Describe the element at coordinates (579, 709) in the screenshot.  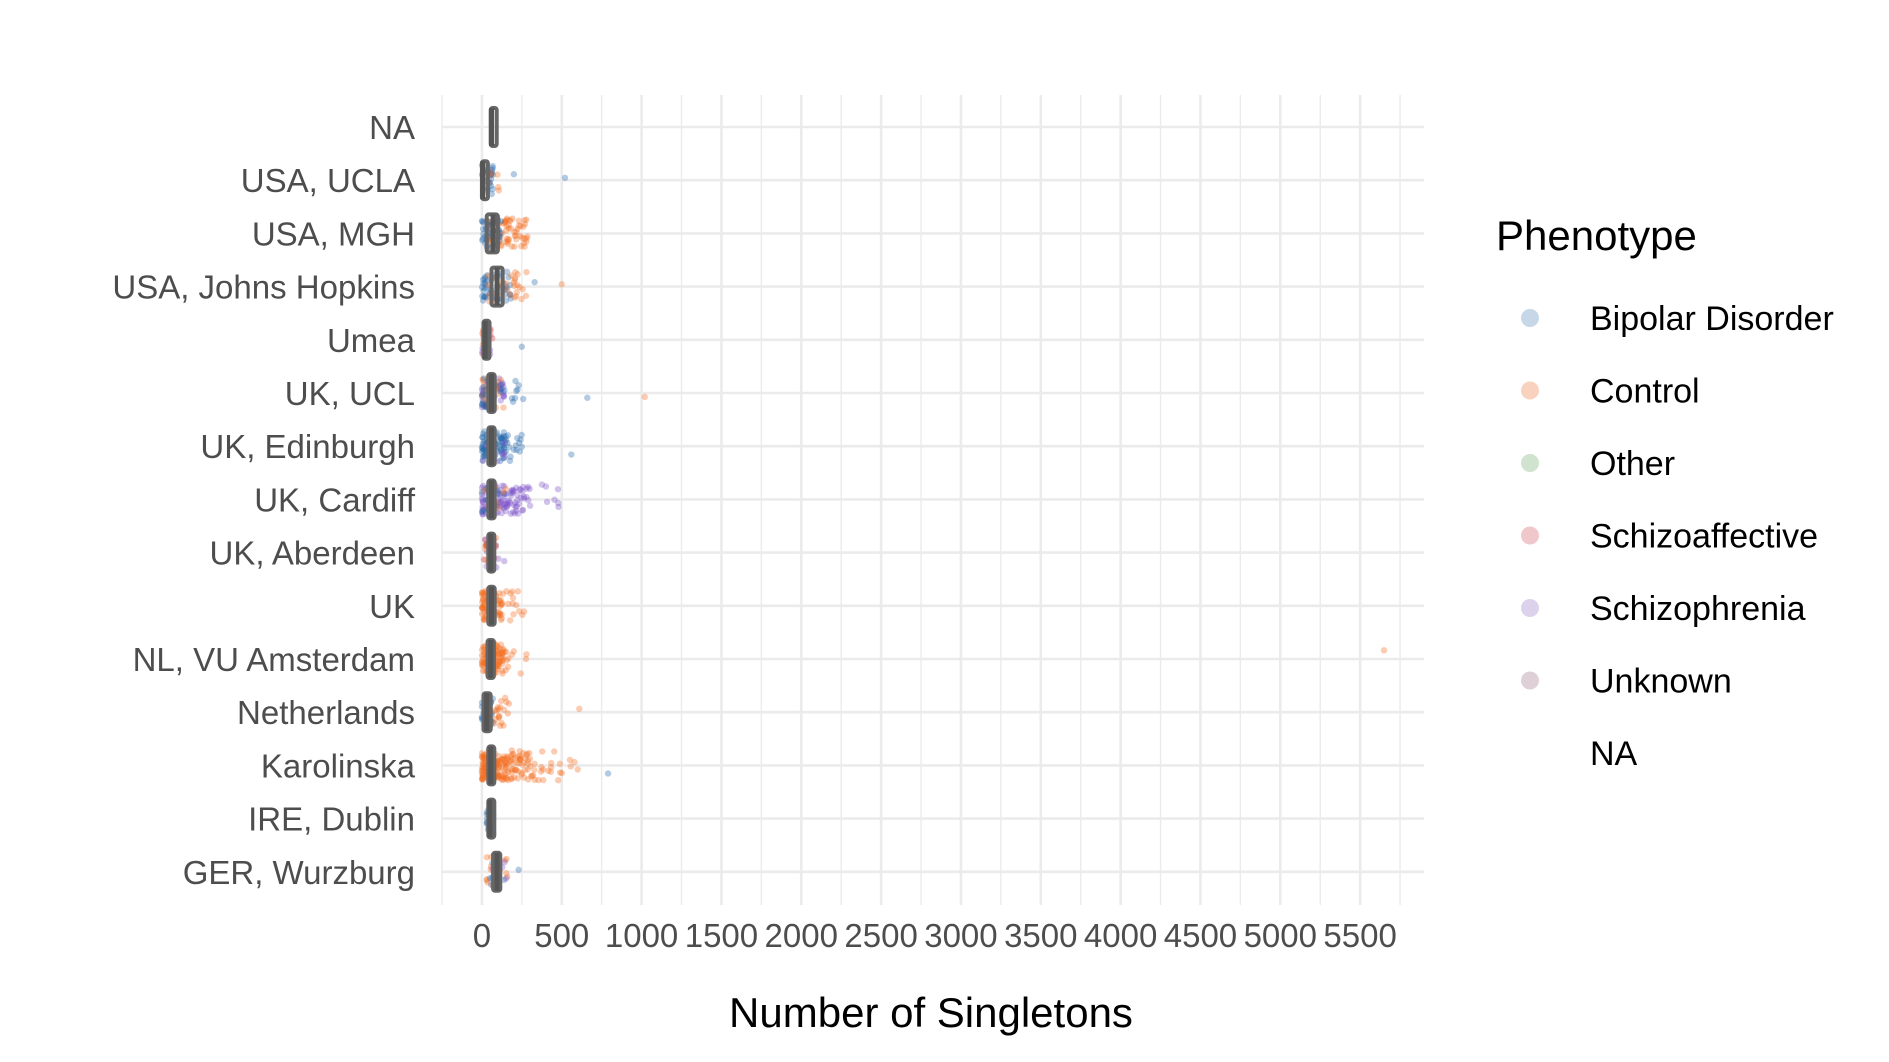
I see `outlier-point` at that location.